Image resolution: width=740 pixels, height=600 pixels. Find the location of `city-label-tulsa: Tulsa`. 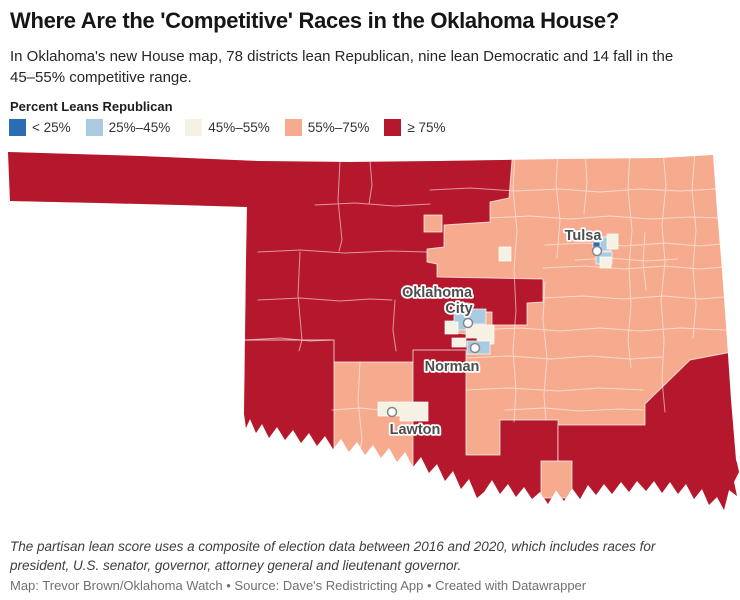

city-label-tulsa: Tulsa is located at coordinates (584, 236).